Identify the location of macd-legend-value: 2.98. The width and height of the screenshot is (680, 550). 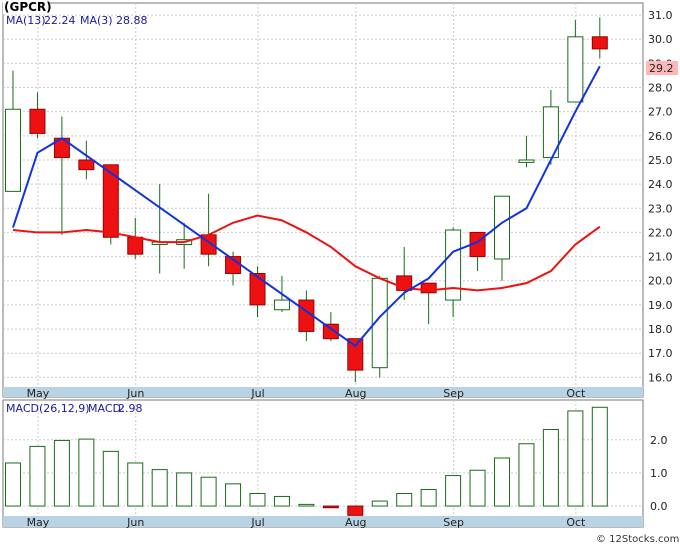
(130, 408).